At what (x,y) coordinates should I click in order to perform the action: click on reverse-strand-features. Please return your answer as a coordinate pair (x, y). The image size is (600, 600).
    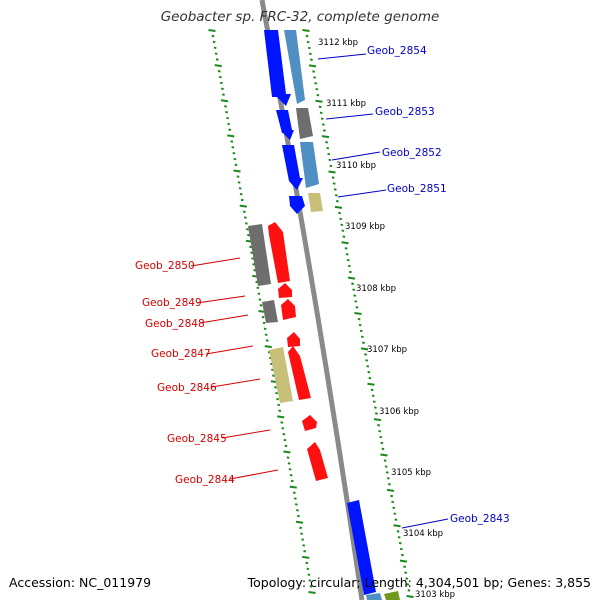
    Looking at the image, I should click on (288, 351).